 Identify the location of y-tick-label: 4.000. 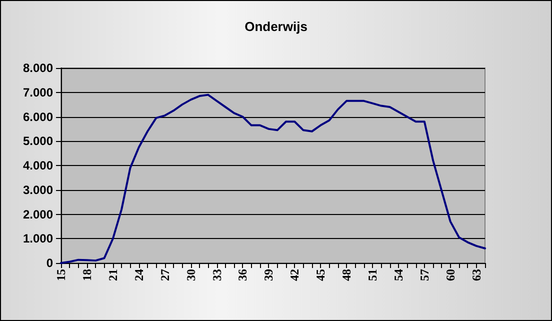
(38, 165).